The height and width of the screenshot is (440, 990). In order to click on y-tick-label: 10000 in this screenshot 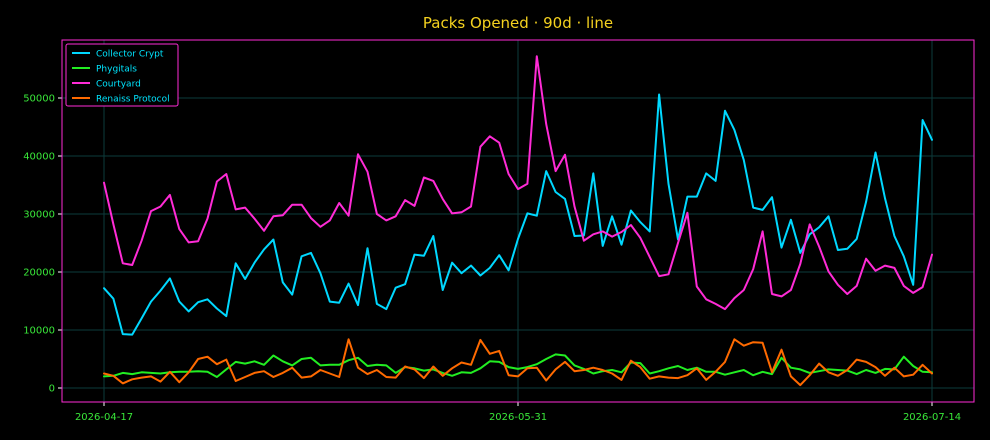, I will do `click(39, 331)`.